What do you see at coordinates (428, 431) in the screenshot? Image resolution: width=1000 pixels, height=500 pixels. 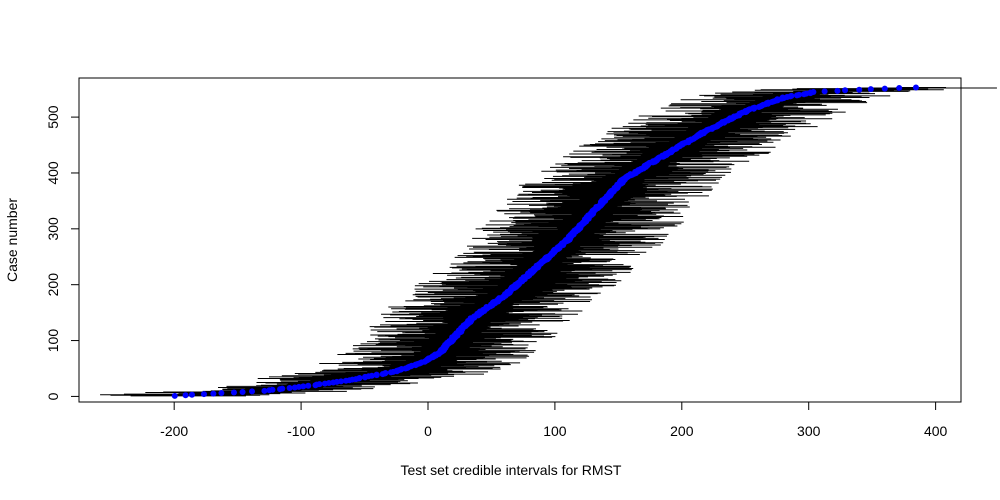 I see `x-tick-label: 0` at bounding box center [428, 431].